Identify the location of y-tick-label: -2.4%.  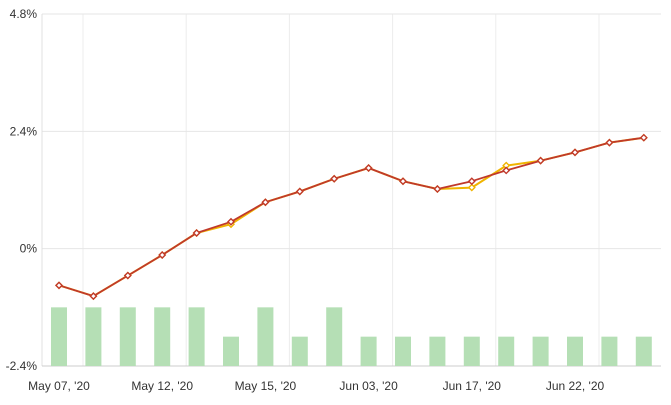
(22, 366).